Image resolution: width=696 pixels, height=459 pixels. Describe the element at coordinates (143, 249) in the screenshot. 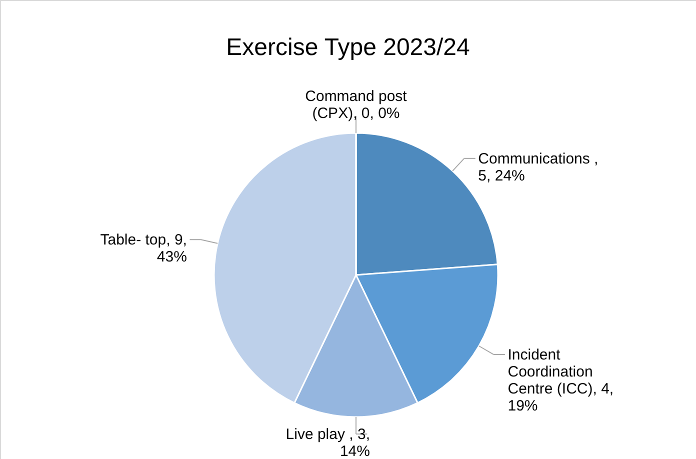

I see `slice-label: Table- top, 9, 43%` at that location.